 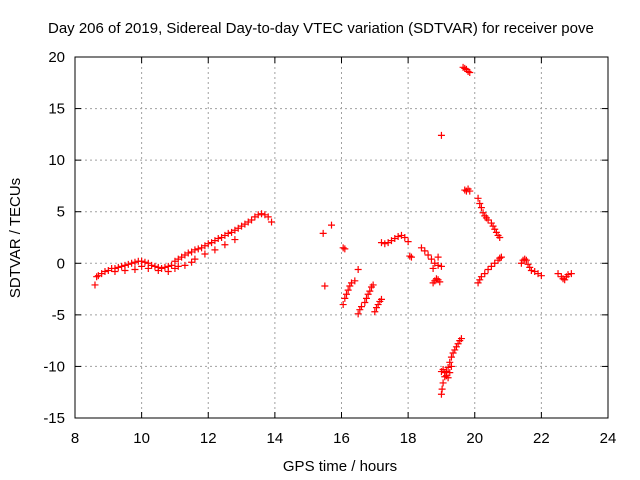 I want to click on x-tick-label: 22, so click(x=541, y=438).